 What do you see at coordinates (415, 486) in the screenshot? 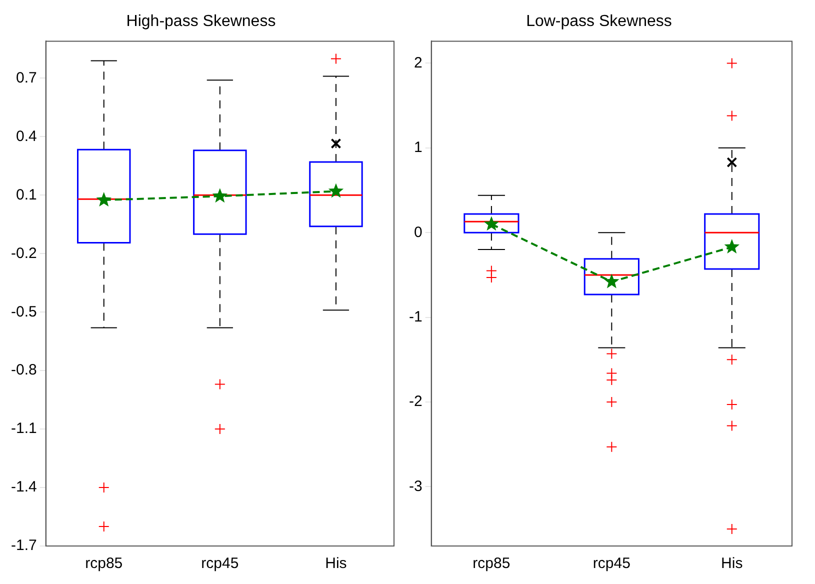
I see `y-tick-label: -3` at bounding box center [415, 486].